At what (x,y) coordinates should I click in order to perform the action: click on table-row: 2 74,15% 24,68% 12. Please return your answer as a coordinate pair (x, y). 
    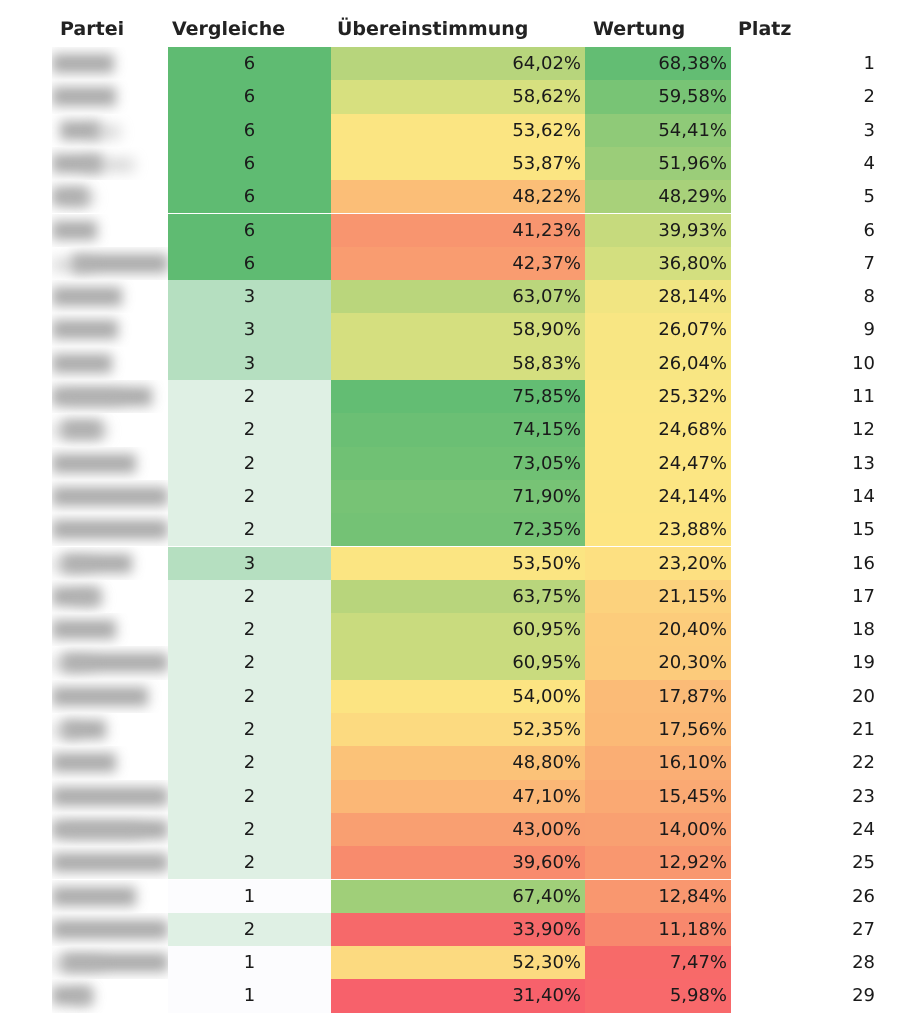
    Looking at the image, I should click on (459, 430).